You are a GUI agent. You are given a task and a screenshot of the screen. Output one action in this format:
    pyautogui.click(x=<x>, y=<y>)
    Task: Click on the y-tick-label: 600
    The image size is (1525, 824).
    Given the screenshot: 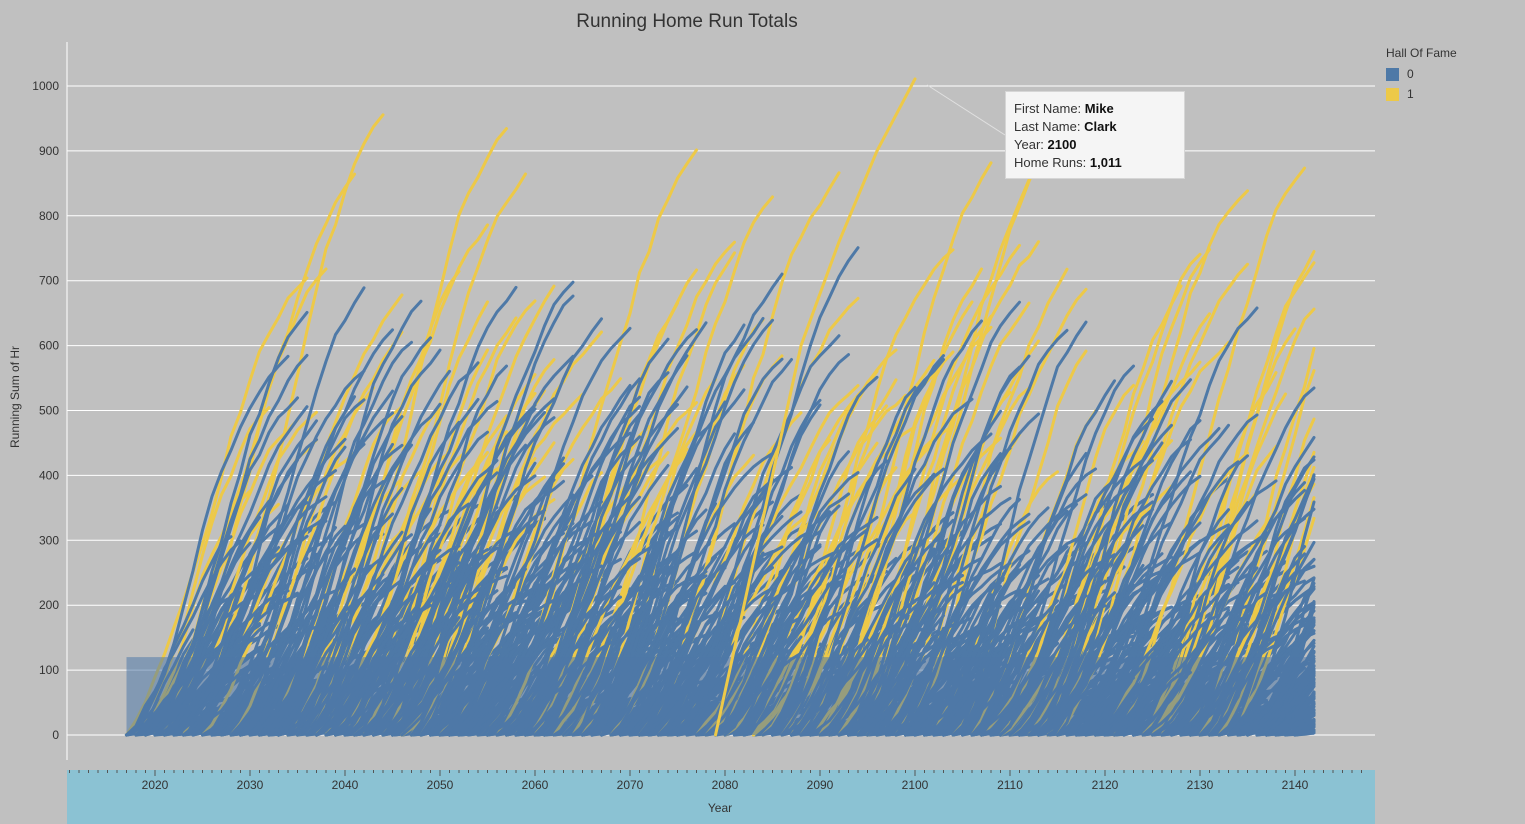 What is the action you would take?
    pyautogui.click(x=49, y=346)
    